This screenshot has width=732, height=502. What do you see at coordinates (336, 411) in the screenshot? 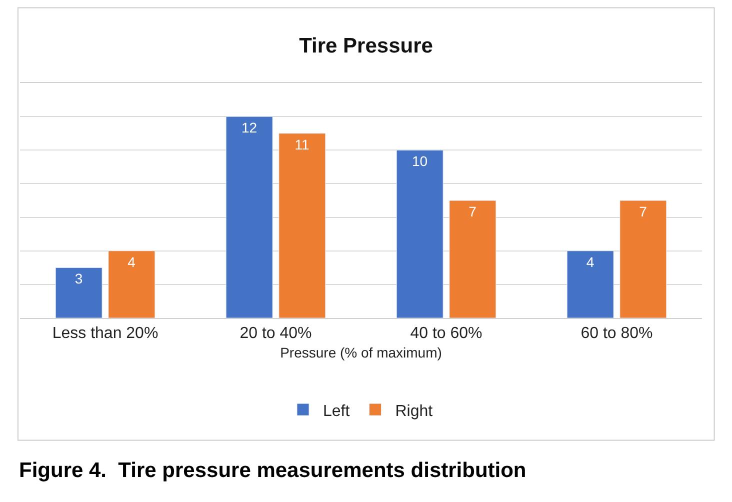
I see `legend-label: Left` at bounding box center [336, 411].